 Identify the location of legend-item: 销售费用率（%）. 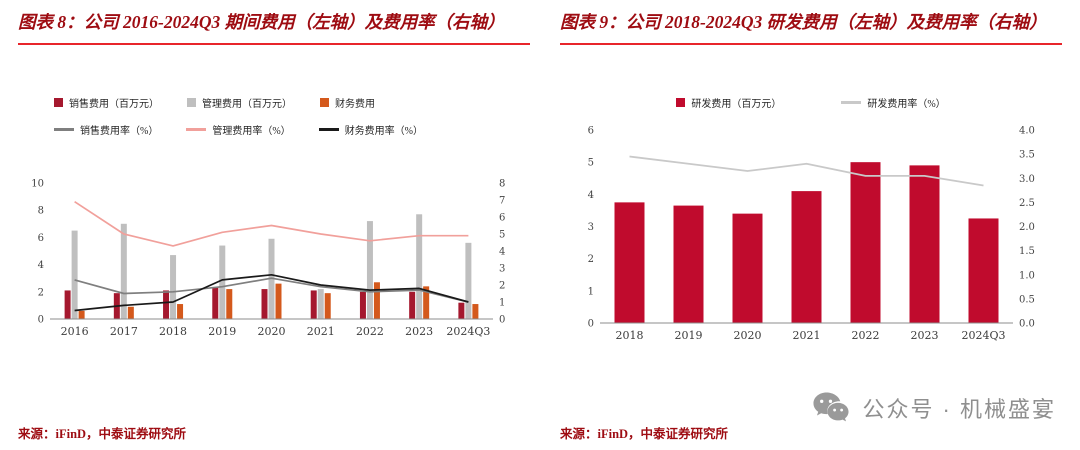
(106, 129).